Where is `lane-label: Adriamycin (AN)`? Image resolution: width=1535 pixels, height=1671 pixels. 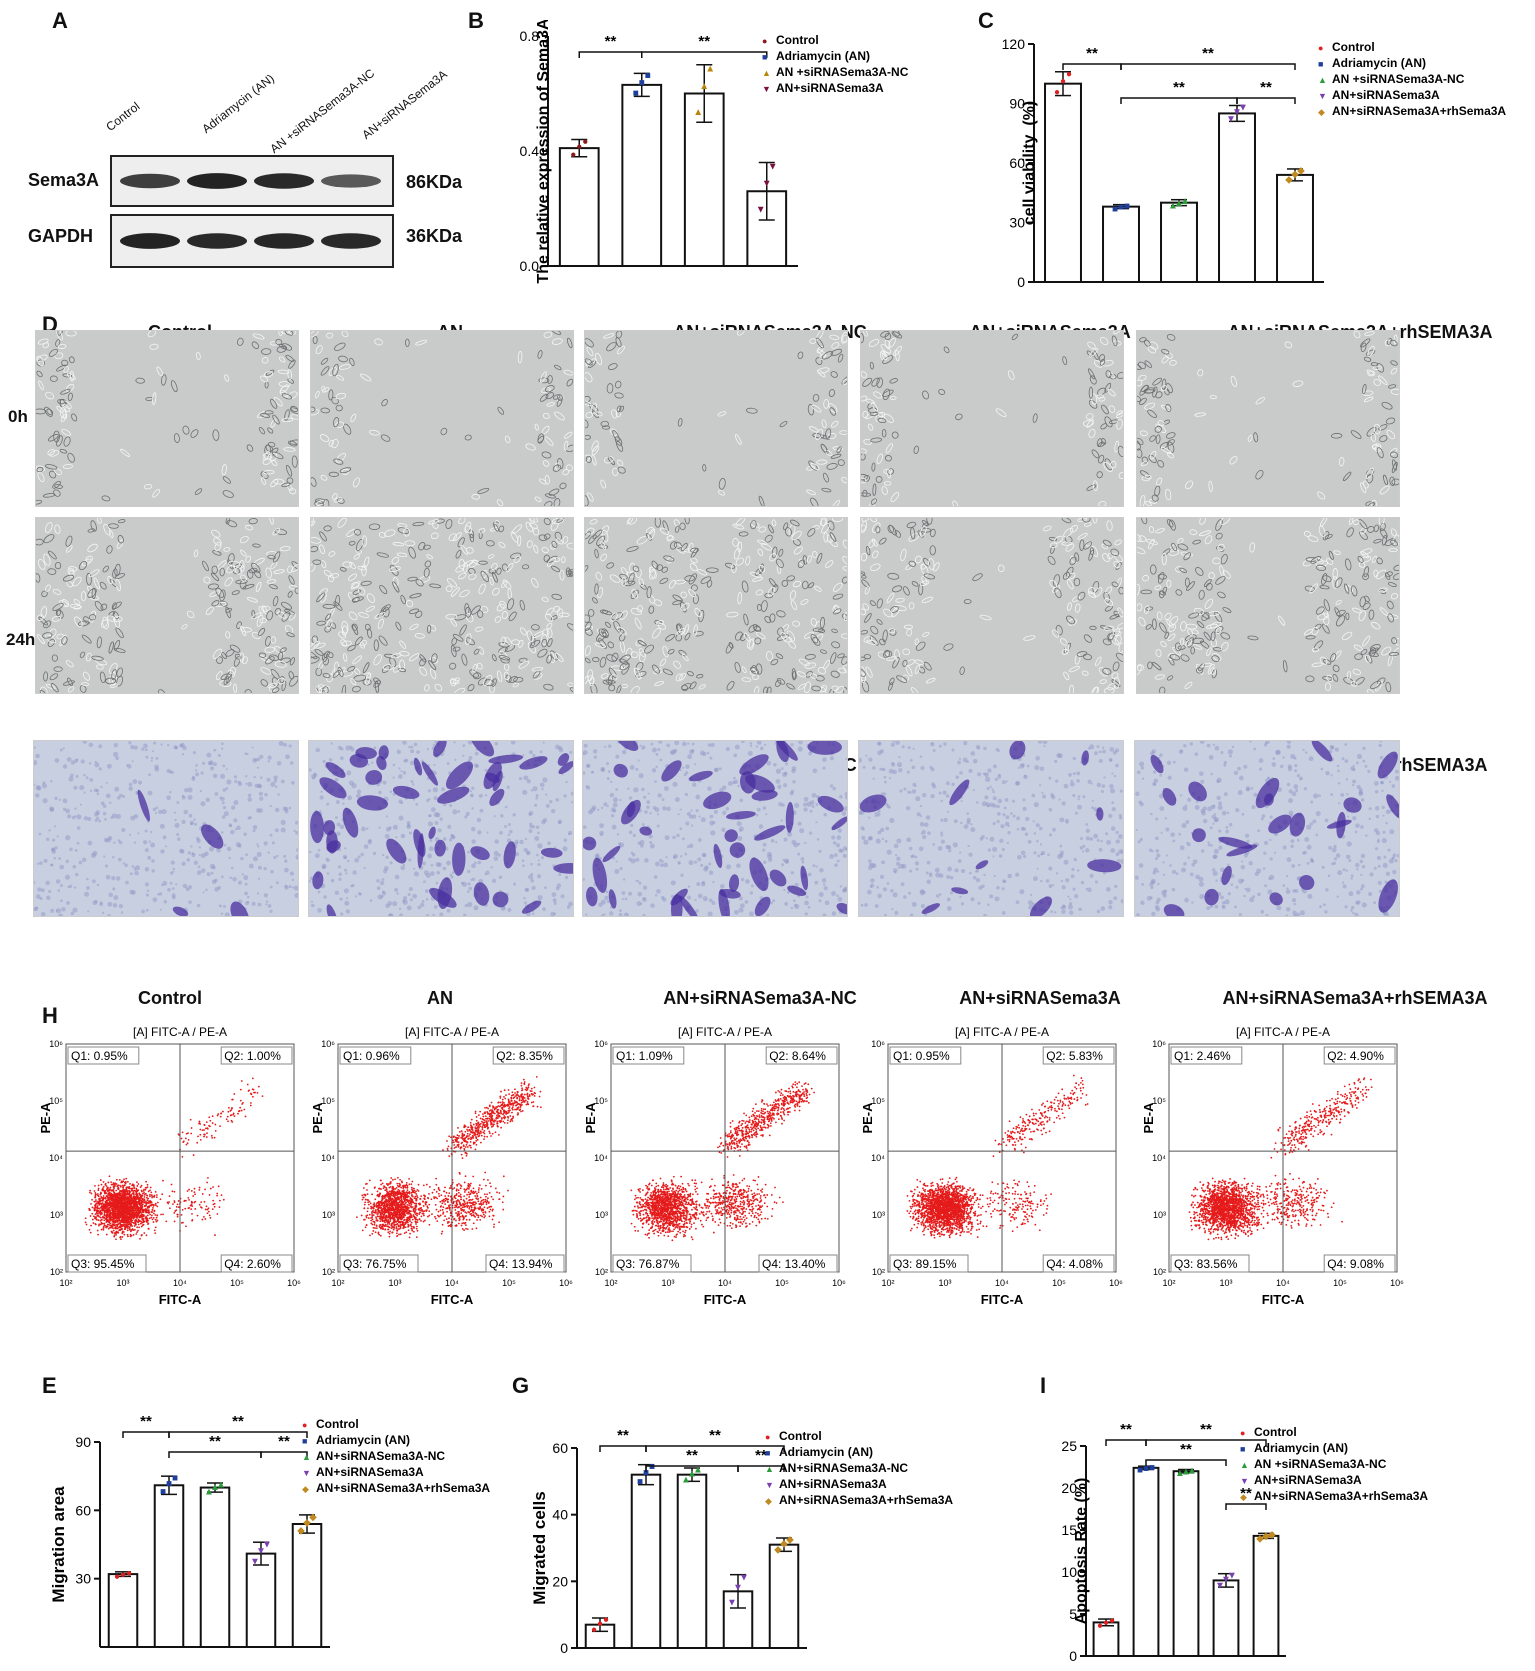 lane-label: Adriamycin (AN) is located at coordinates (238, 103).